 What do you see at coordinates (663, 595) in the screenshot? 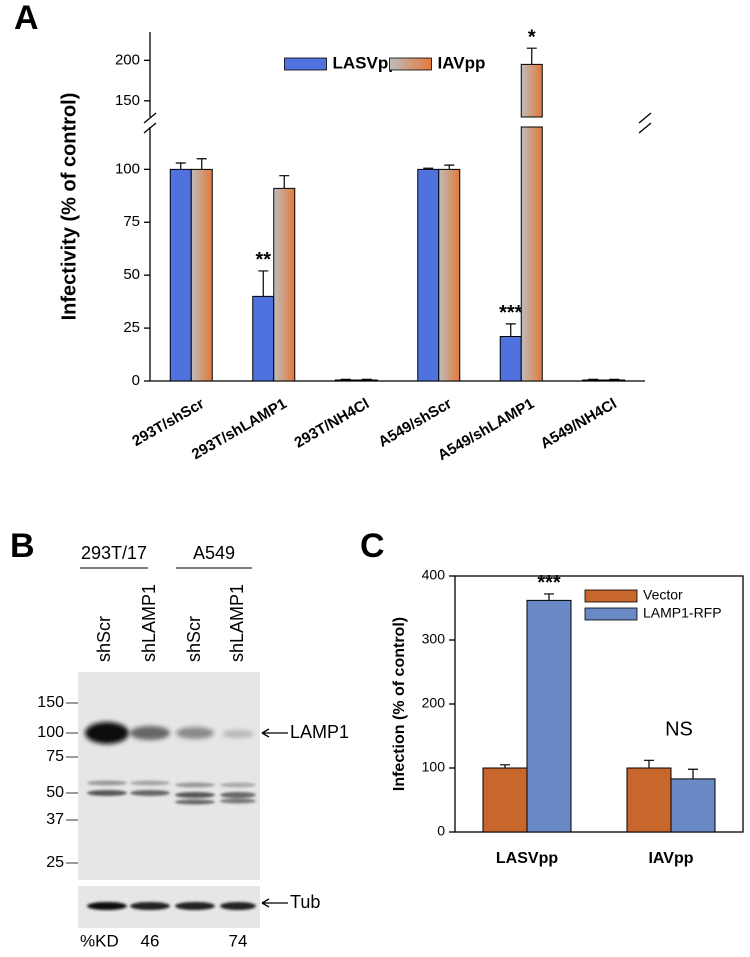
I see `legend-label: Vector` at bounding box center [663, 595].